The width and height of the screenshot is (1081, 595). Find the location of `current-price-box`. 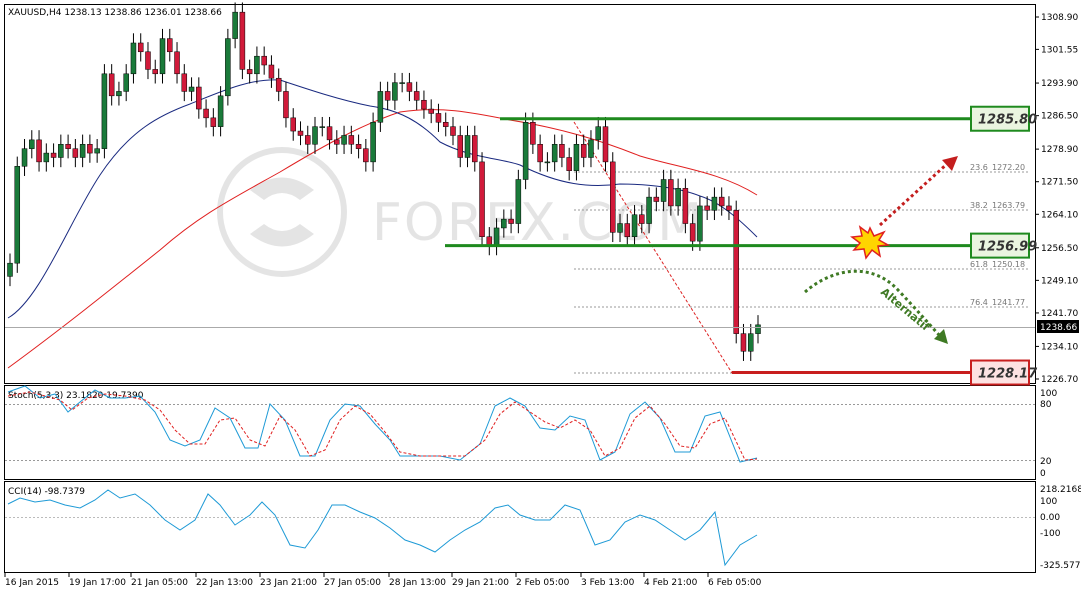

current-price-box is located at coordinates (1058, 326).